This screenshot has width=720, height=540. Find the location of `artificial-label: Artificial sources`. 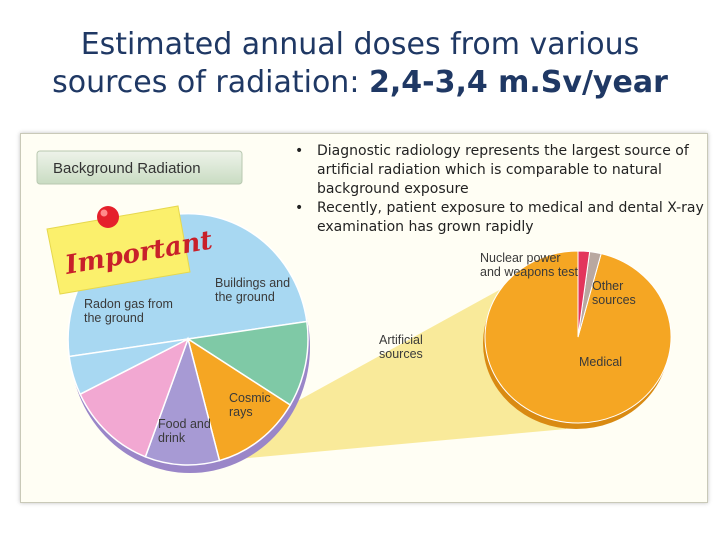

artificial-label: Artificial sources is located at coordinates (401, 347).